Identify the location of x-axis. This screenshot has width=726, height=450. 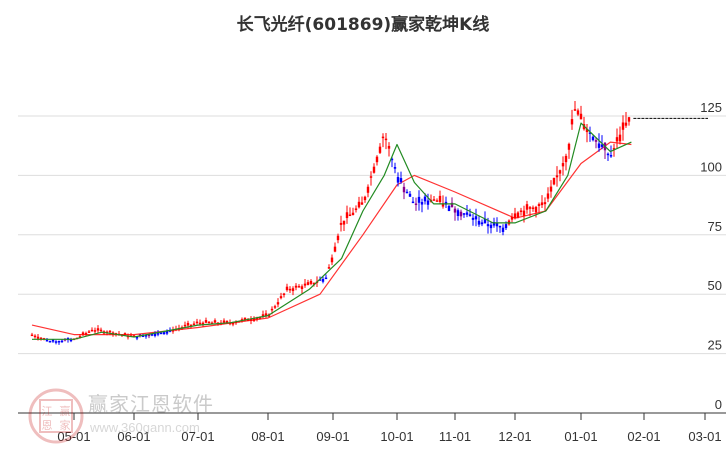
(372, 416).